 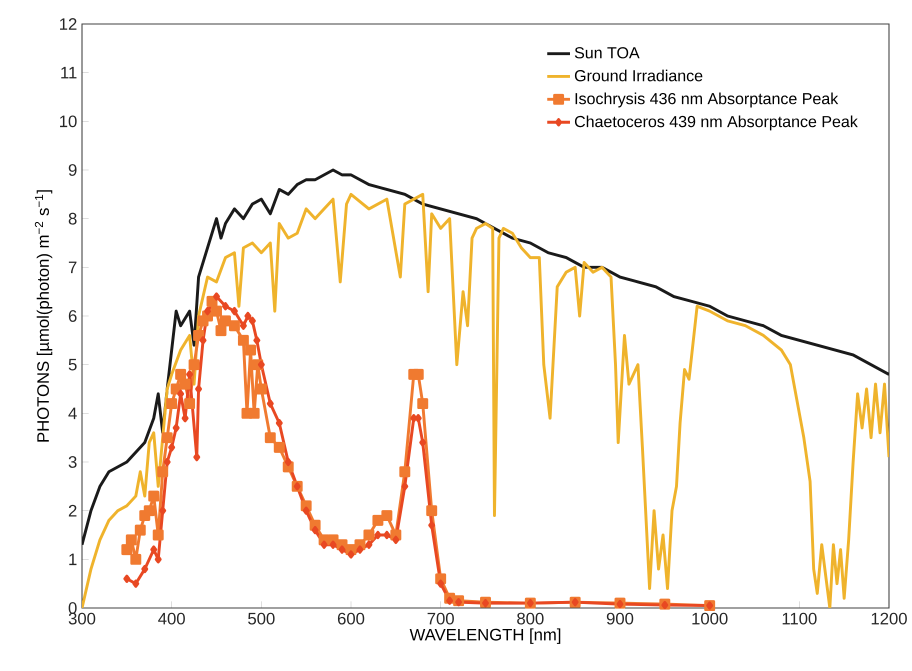 I want to click on y-tick-label: 9, so click(x=72, y=170).